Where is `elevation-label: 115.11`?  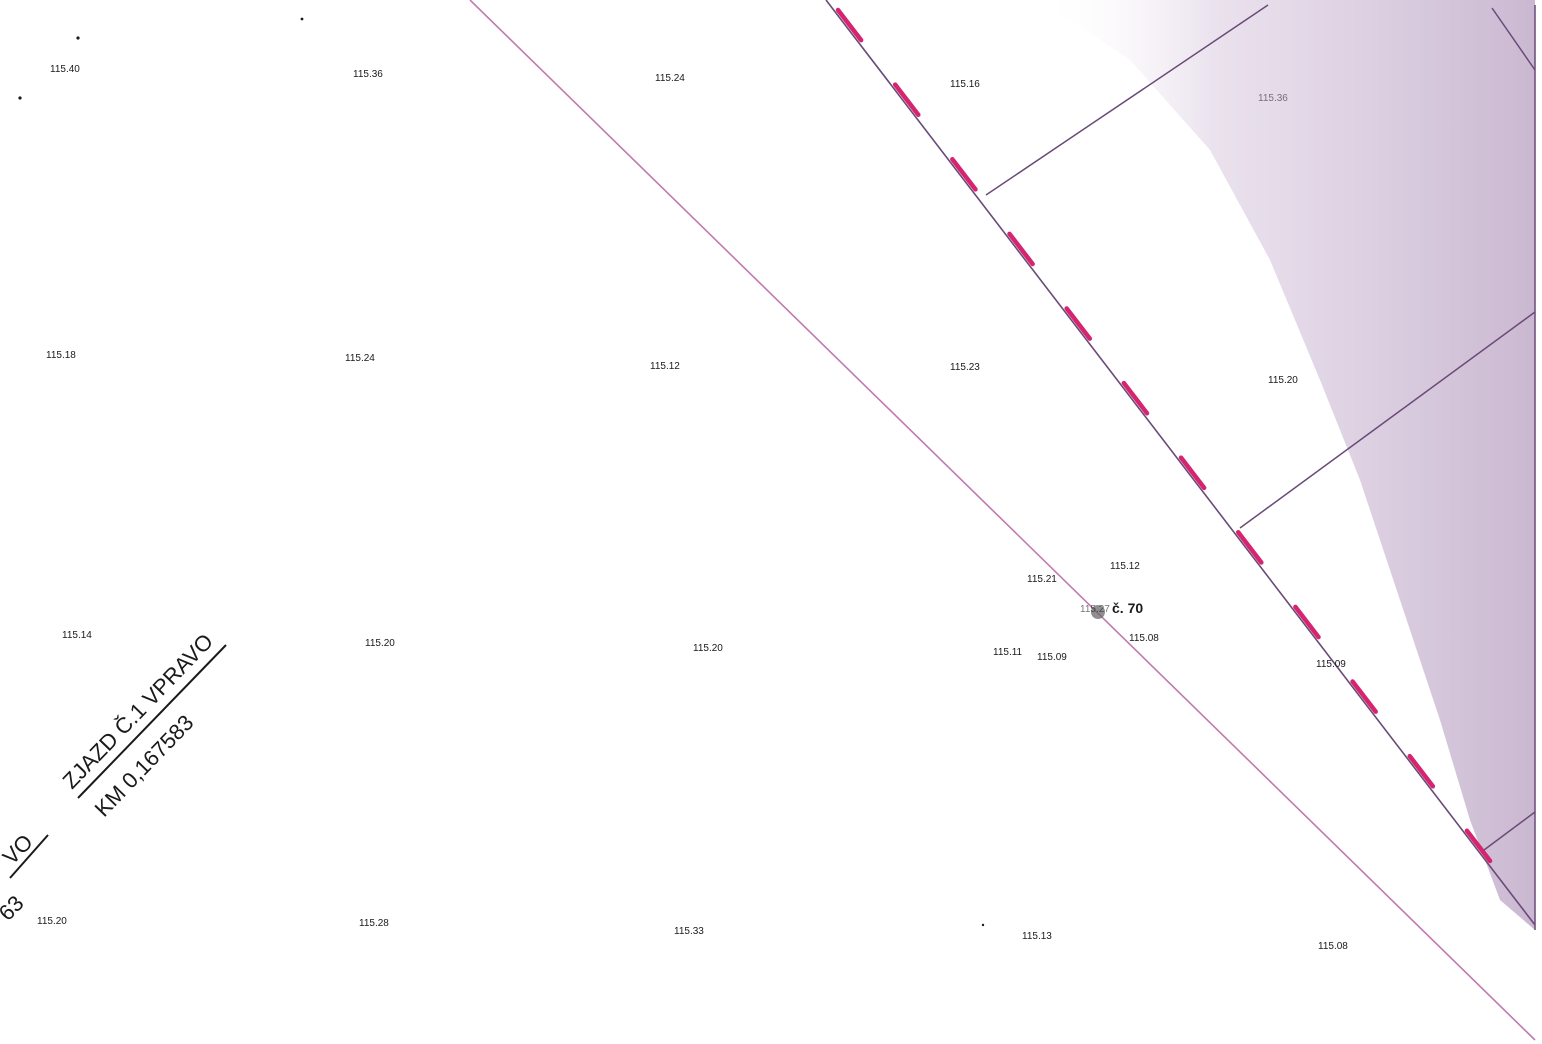
elevation-label: 115.11 is located at coordinates (1008, 652).